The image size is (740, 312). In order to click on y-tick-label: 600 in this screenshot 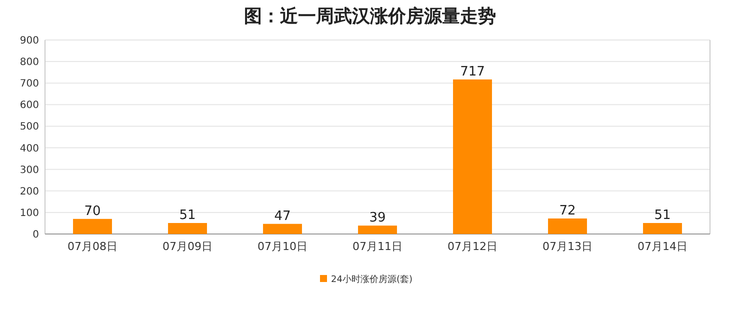, I will do `click(29, 106)`.